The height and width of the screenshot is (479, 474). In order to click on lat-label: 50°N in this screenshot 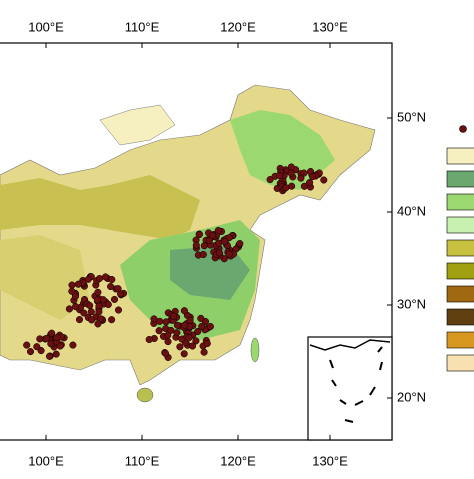, I will do `click(411, 116)`.